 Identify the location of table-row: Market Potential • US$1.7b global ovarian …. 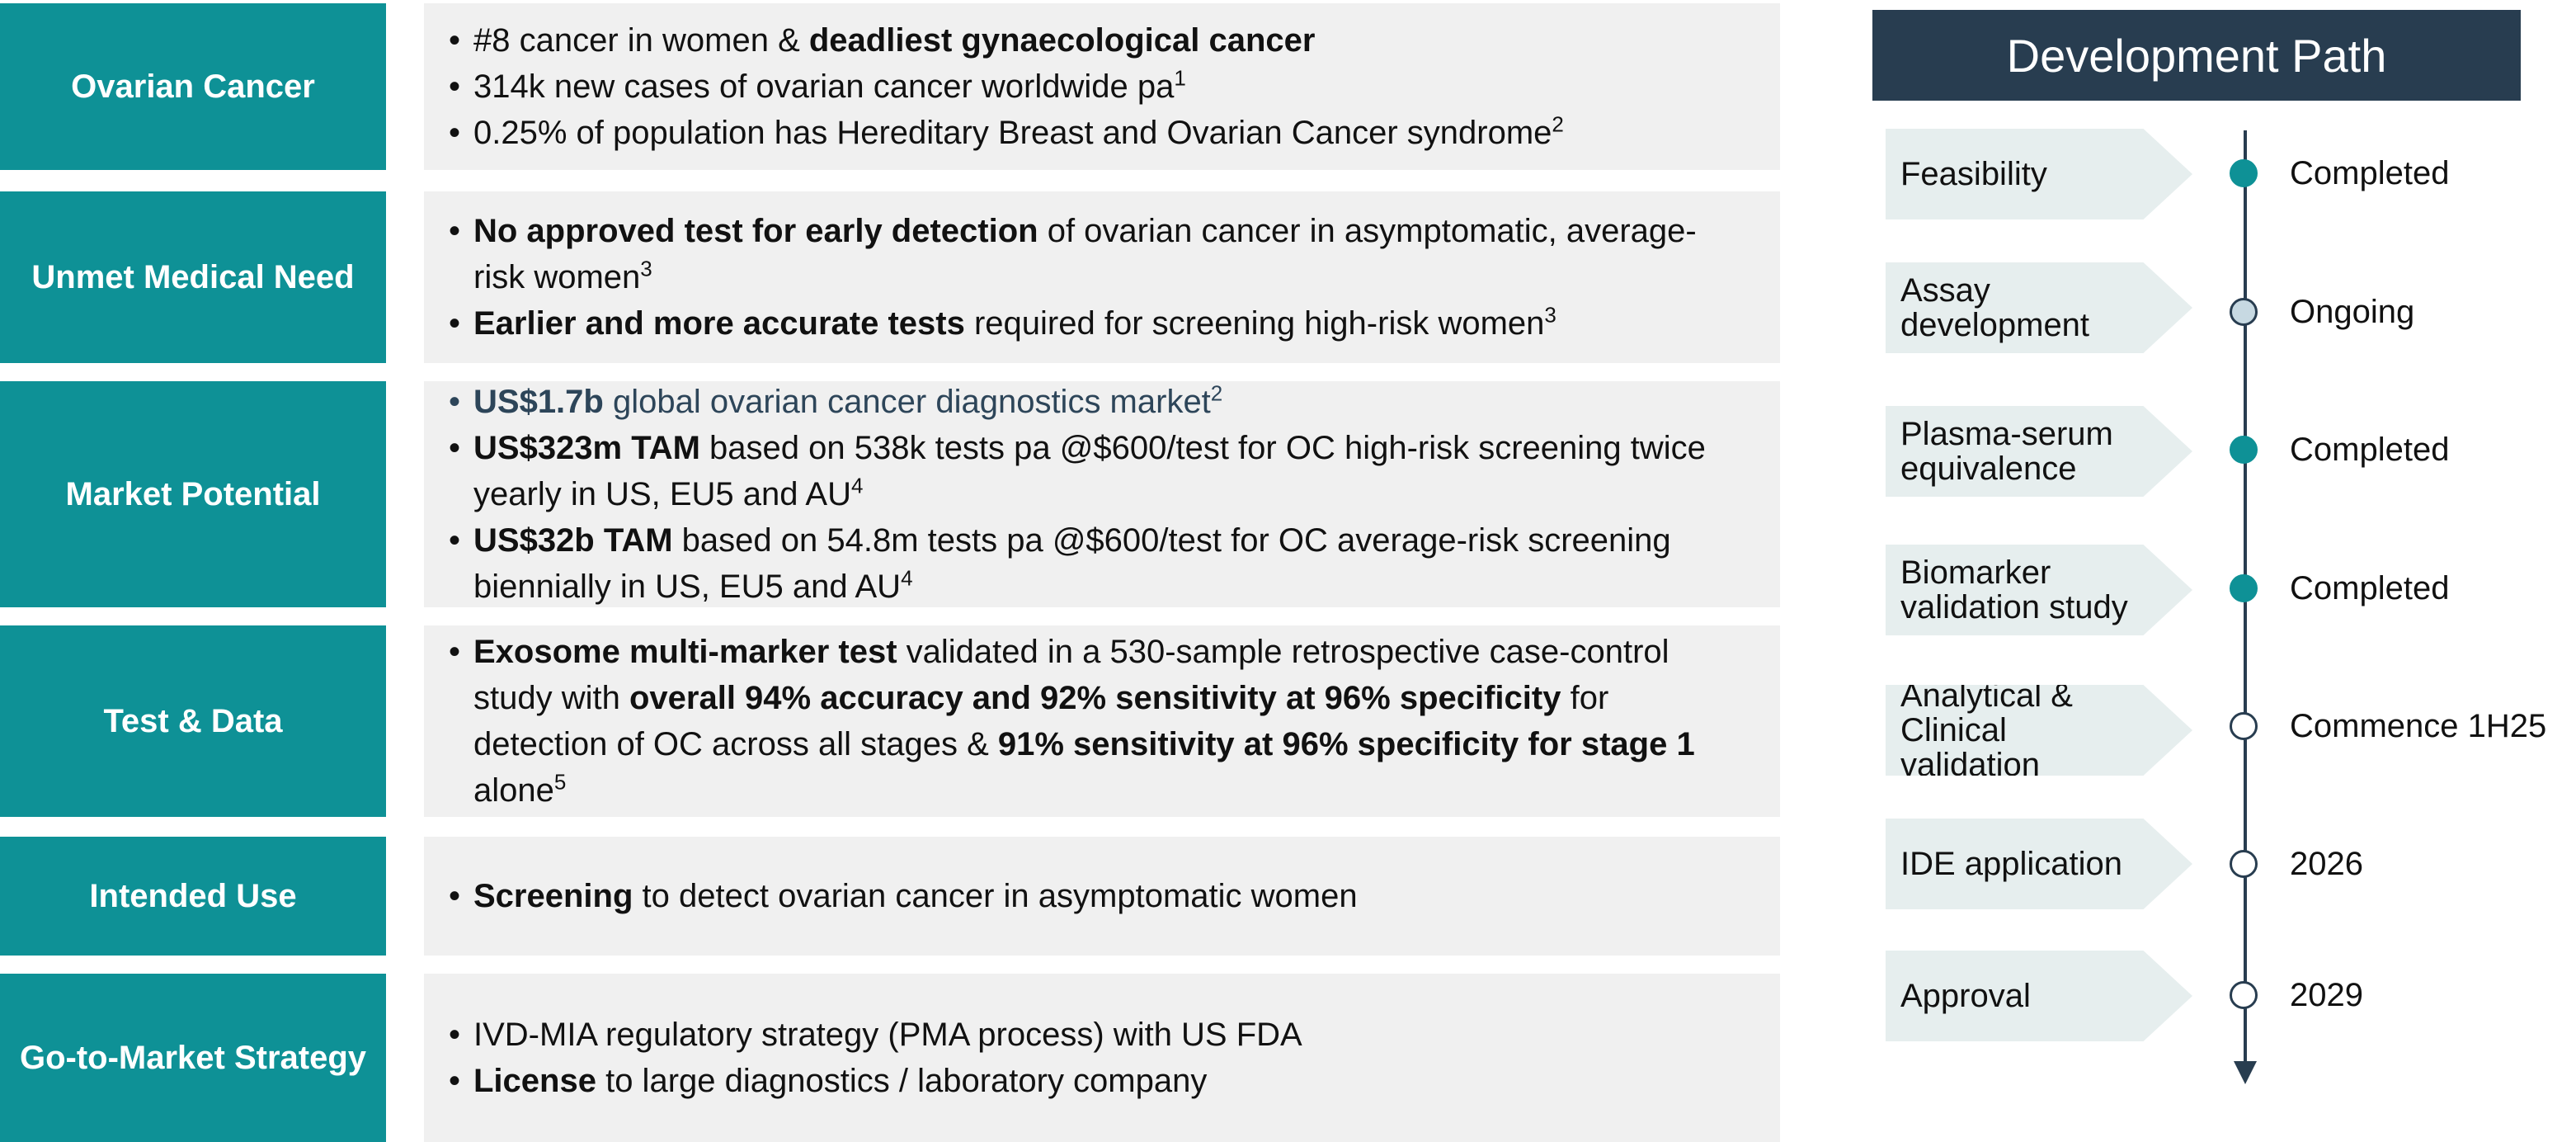
(891, 494).